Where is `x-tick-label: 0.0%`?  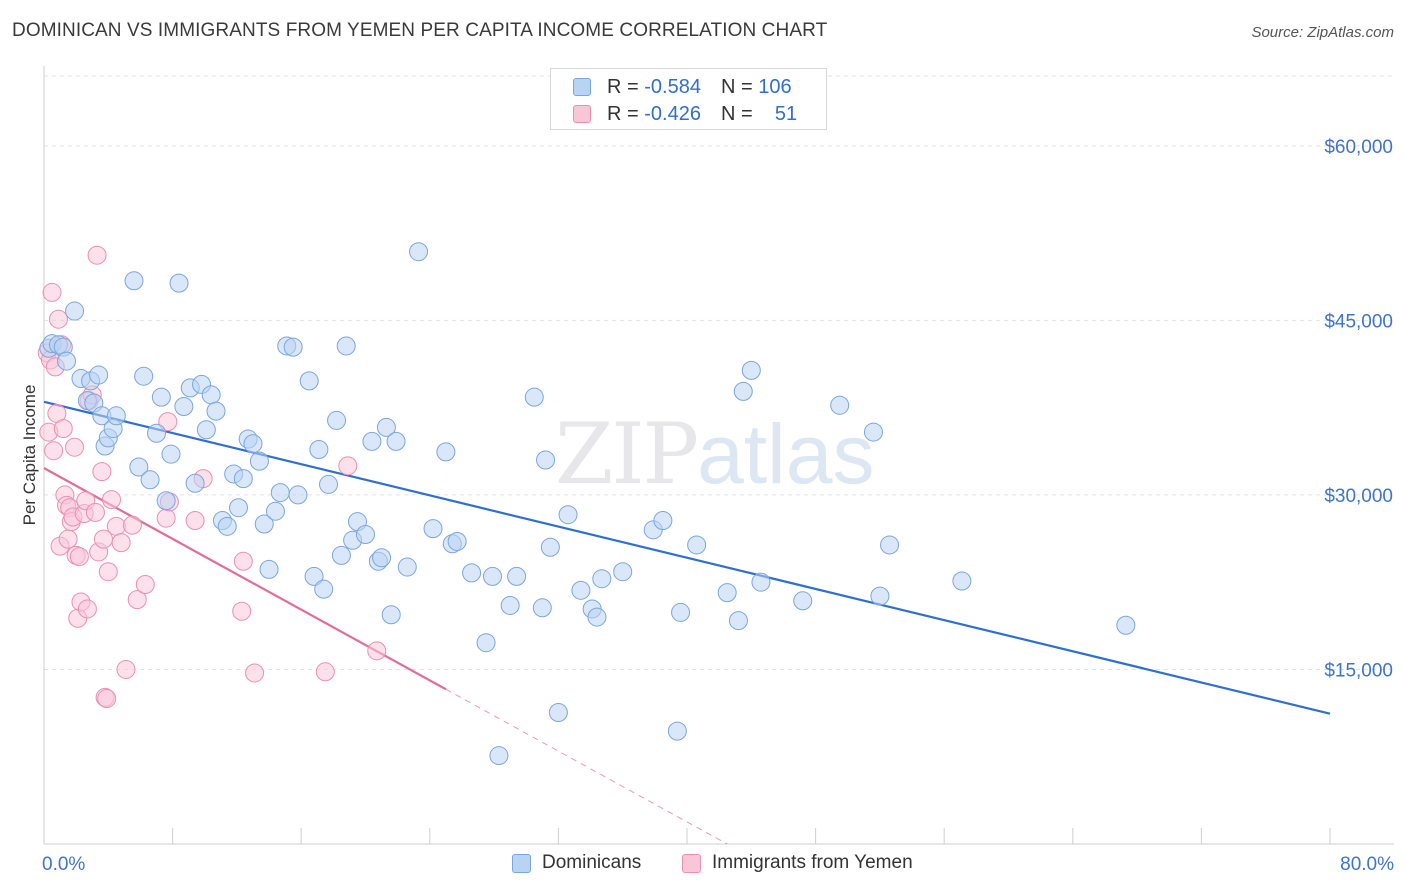 x-tick-label: 0.0% is located at coordinates (63, 864).